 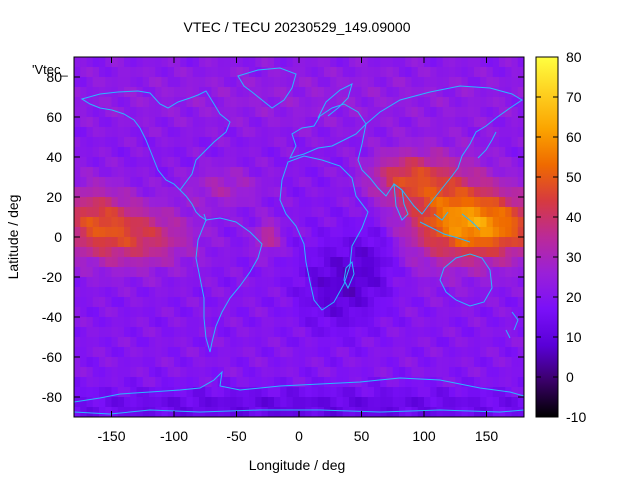 I want to click on coastline-madagascar, so click(x=349, y=275).